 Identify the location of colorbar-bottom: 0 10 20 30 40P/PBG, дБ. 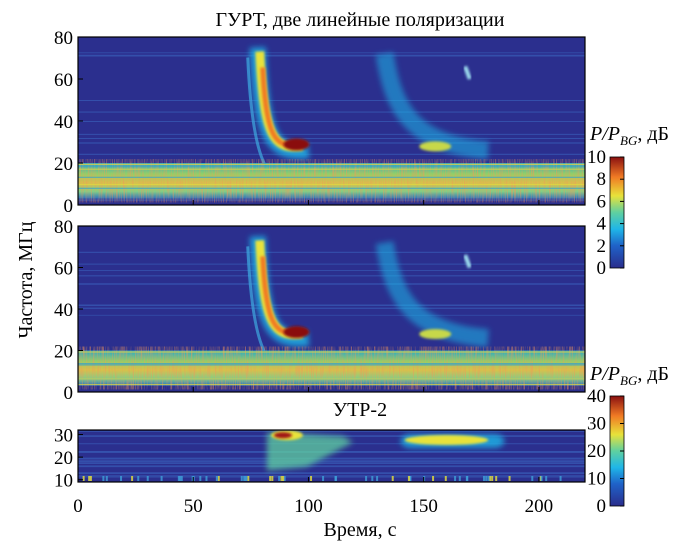
(628, 440).